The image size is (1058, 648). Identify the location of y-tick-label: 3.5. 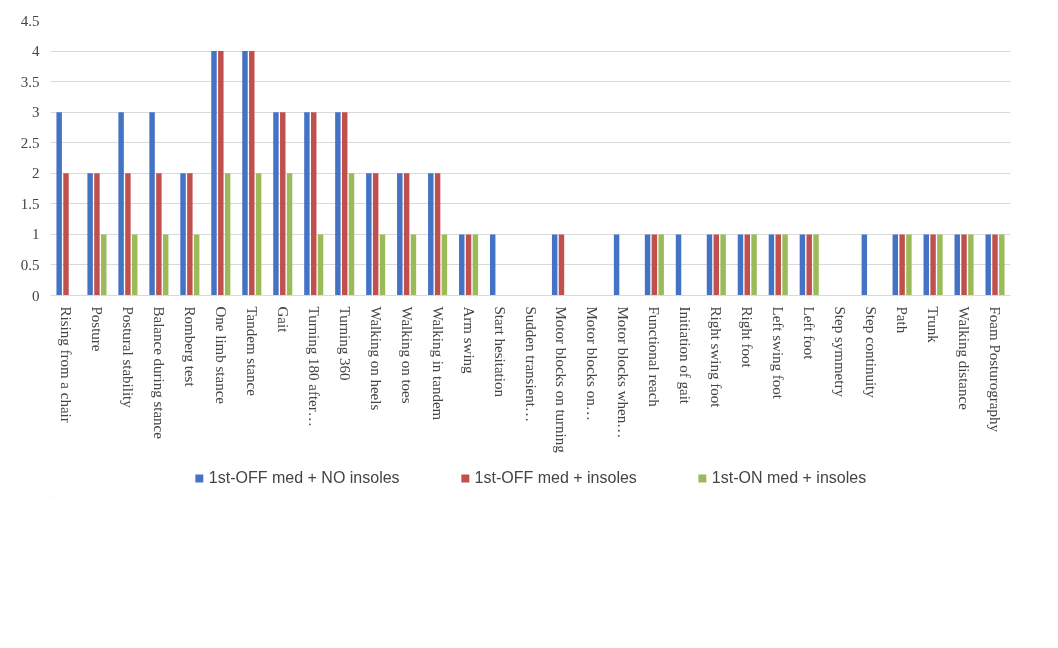
(30, 81).